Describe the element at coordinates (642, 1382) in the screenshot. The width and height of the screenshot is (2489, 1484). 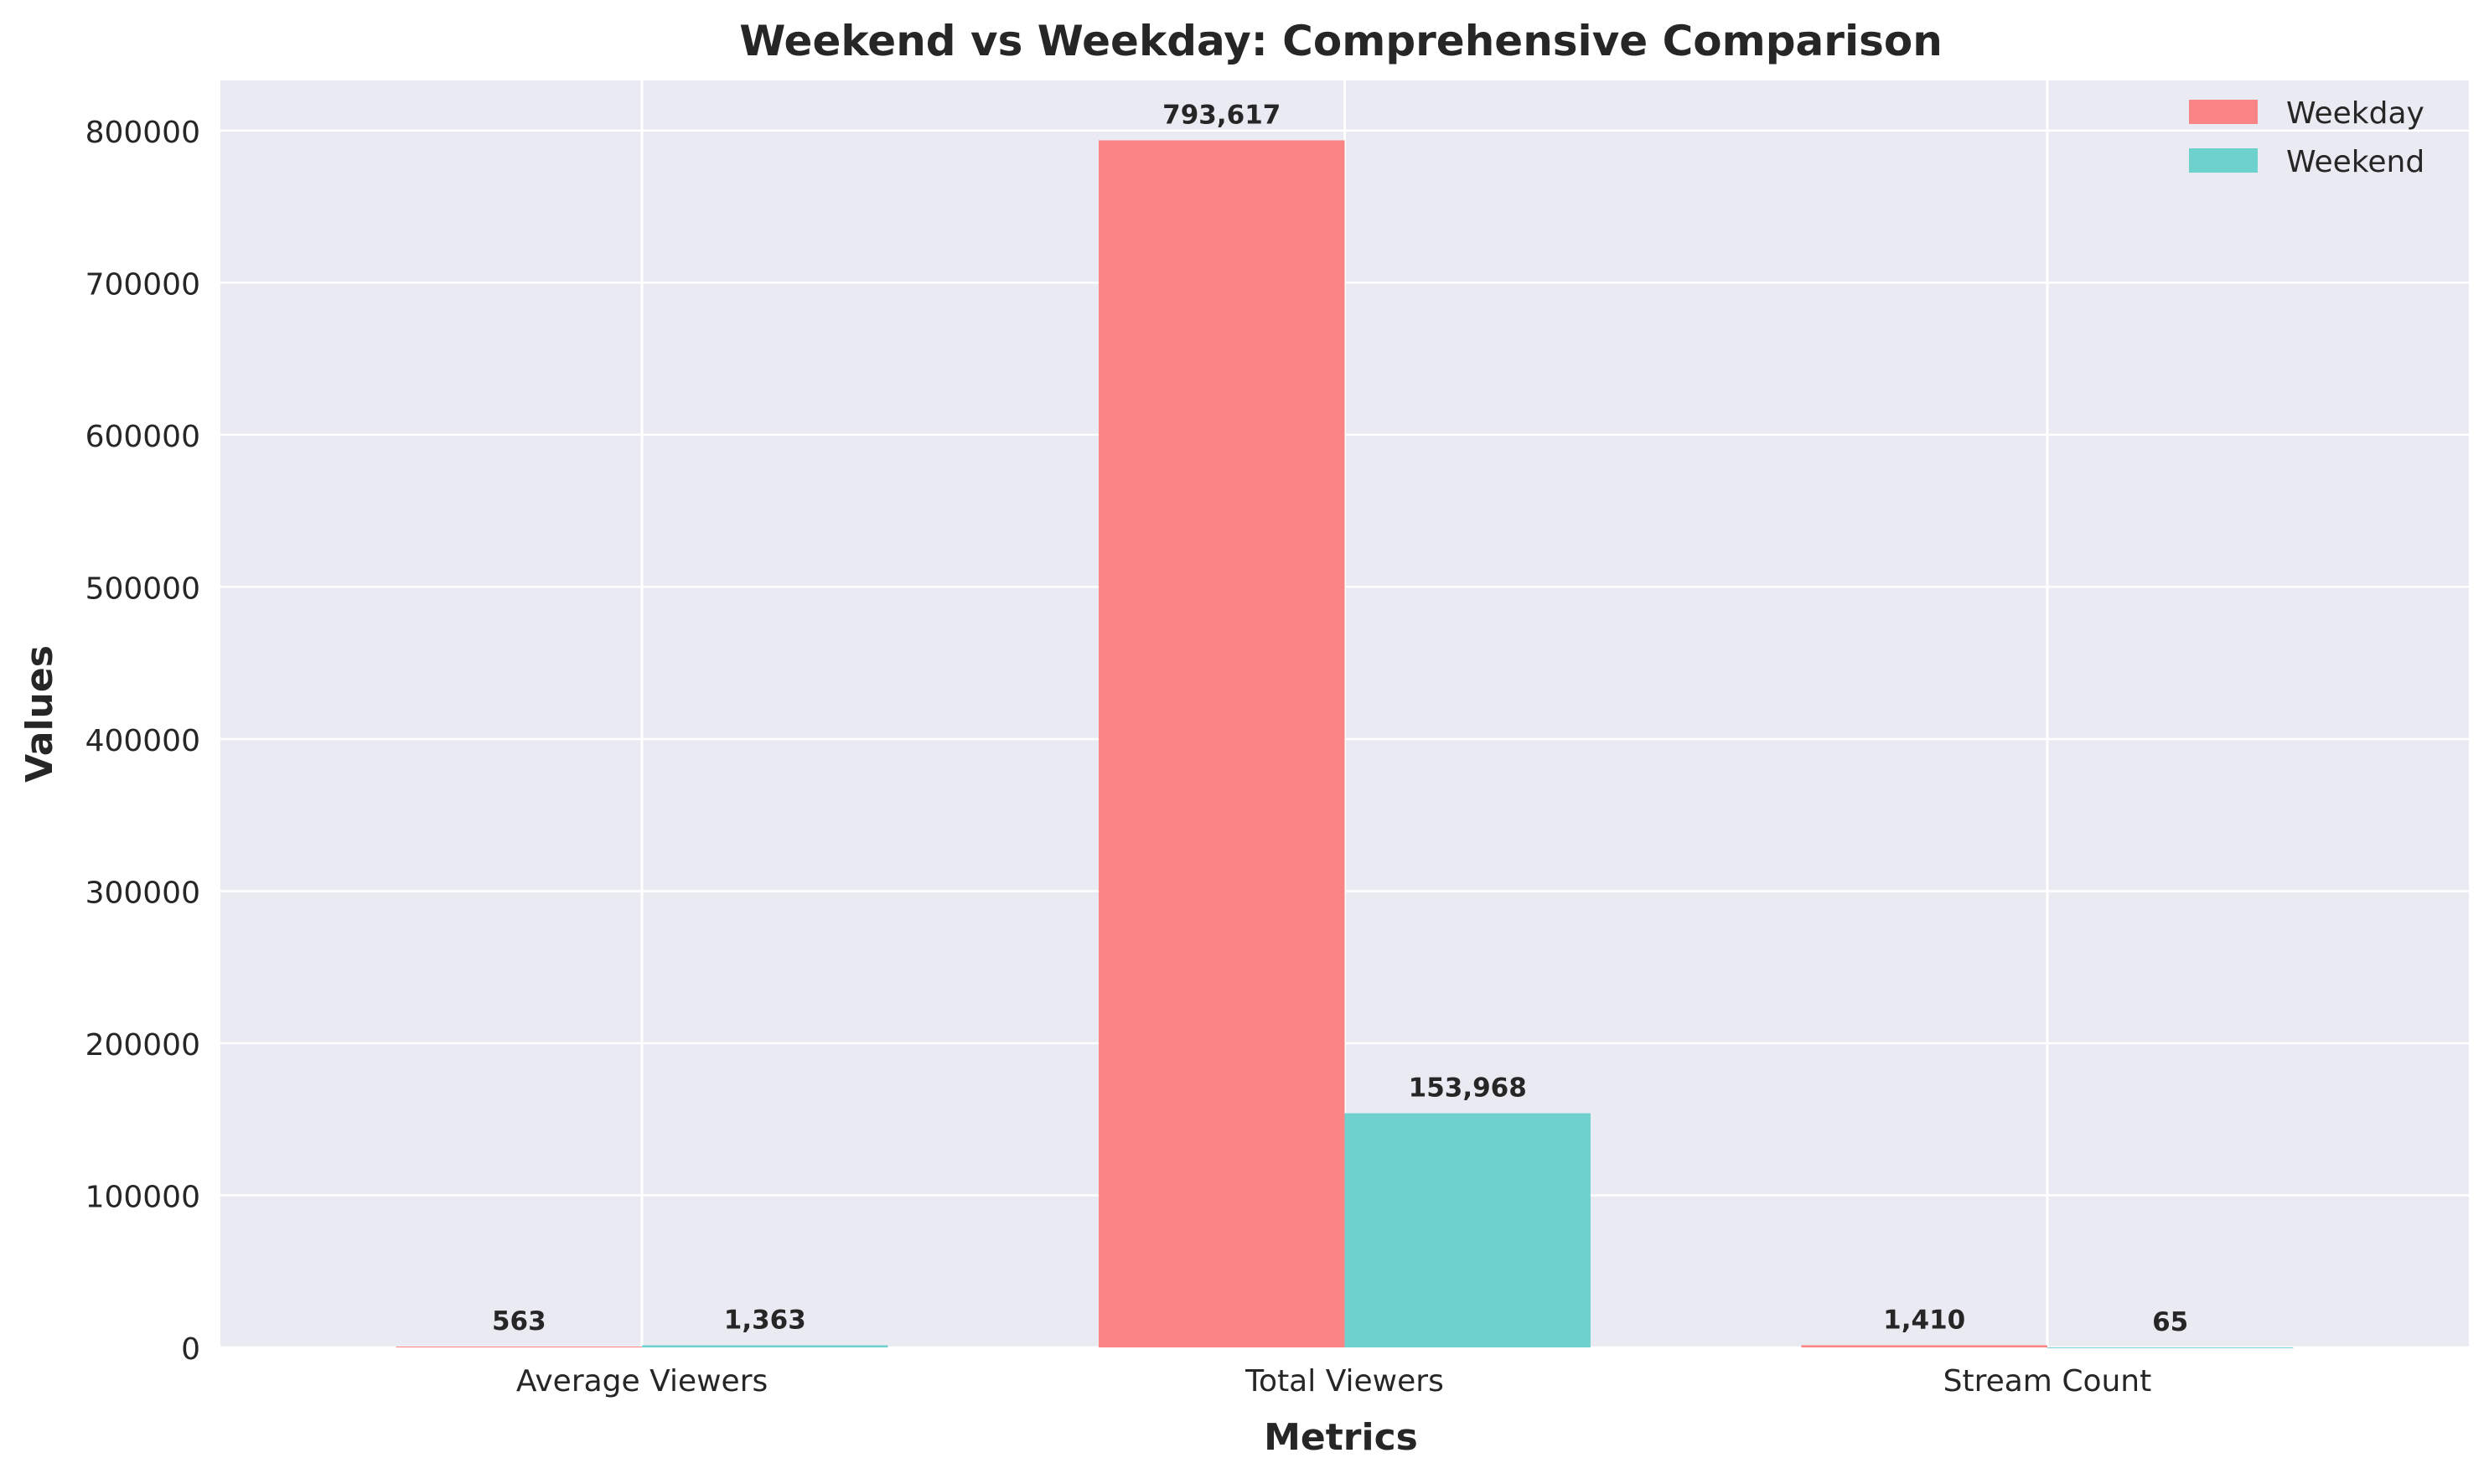
I see `x-tick-label: Average Viewers` at that location.